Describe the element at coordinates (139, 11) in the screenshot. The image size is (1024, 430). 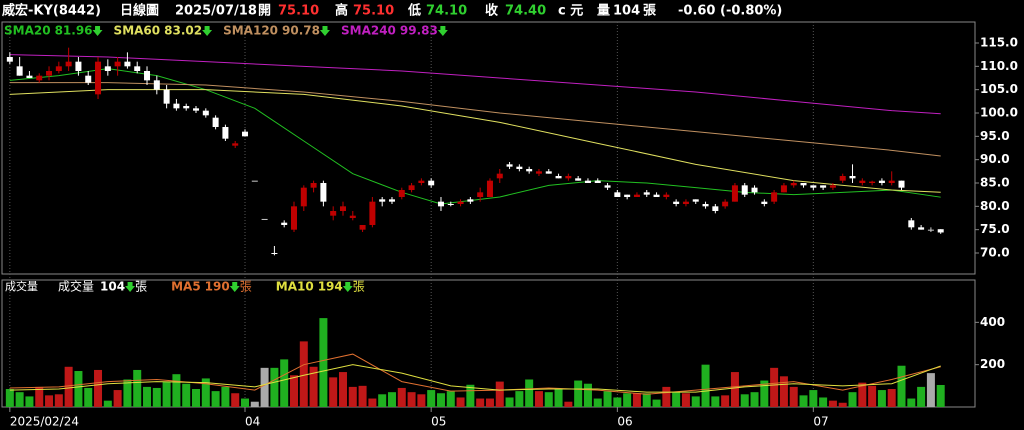
I see `period: 日線圖` at that location.